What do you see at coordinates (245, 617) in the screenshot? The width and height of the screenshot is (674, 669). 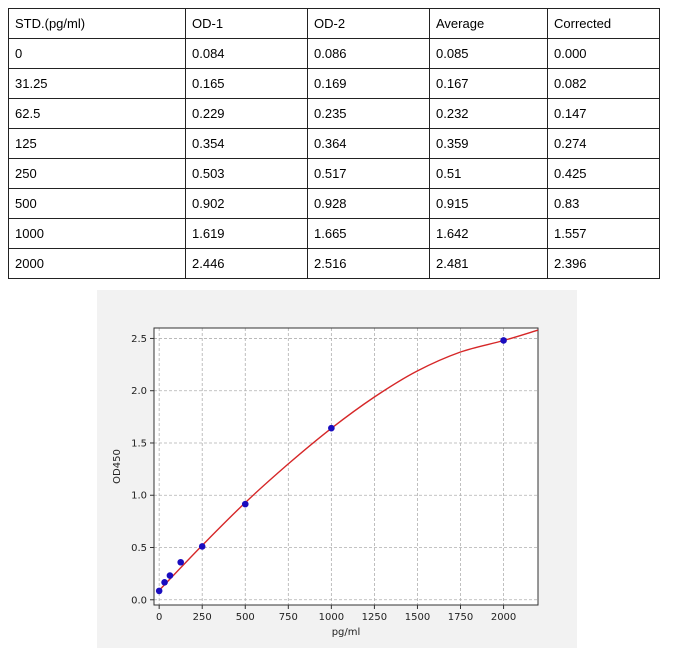 I see `x-tick-label: 500` at bounding box center [245, 617].